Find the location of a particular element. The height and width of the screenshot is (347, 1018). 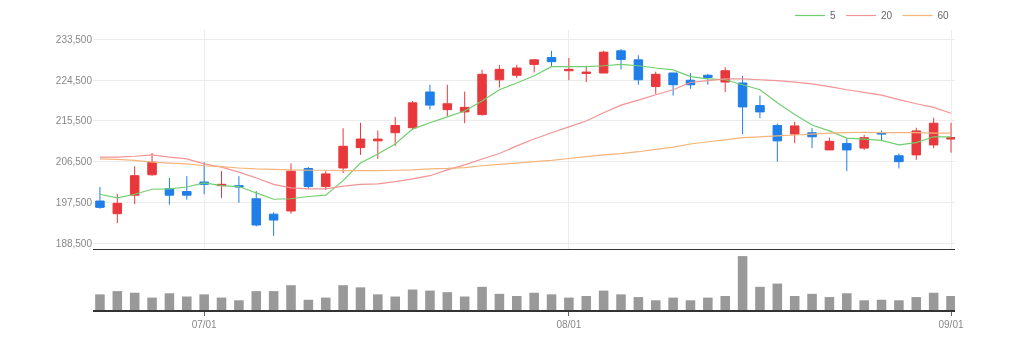

y-tick-label: 215,500 is located at coordinates (74, 121).